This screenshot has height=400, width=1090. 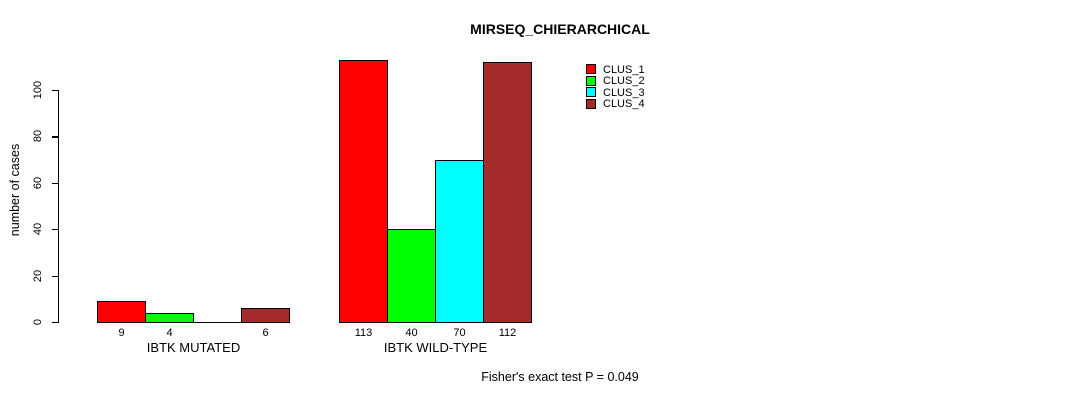 I want to click on bar-value-label: 70, so click(x=459, y=333).